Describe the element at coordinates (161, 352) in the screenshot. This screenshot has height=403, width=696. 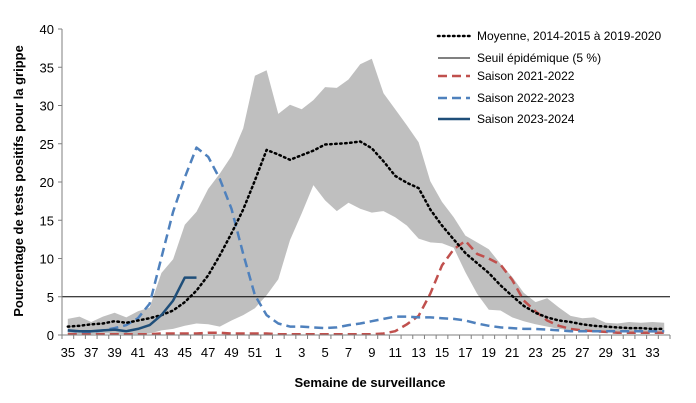
I see `x-tick-label: 43` at that location.